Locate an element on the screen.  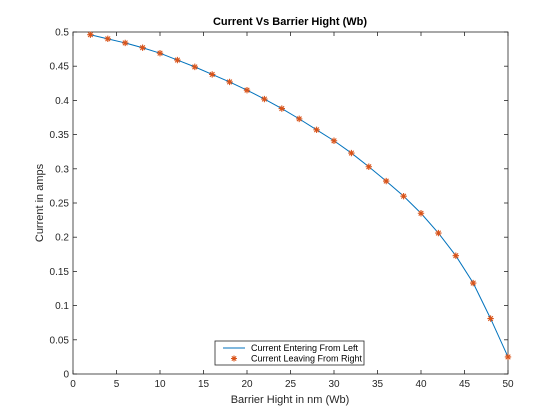
y-tick-label: 0.25 is located at coordinates (60, 204).